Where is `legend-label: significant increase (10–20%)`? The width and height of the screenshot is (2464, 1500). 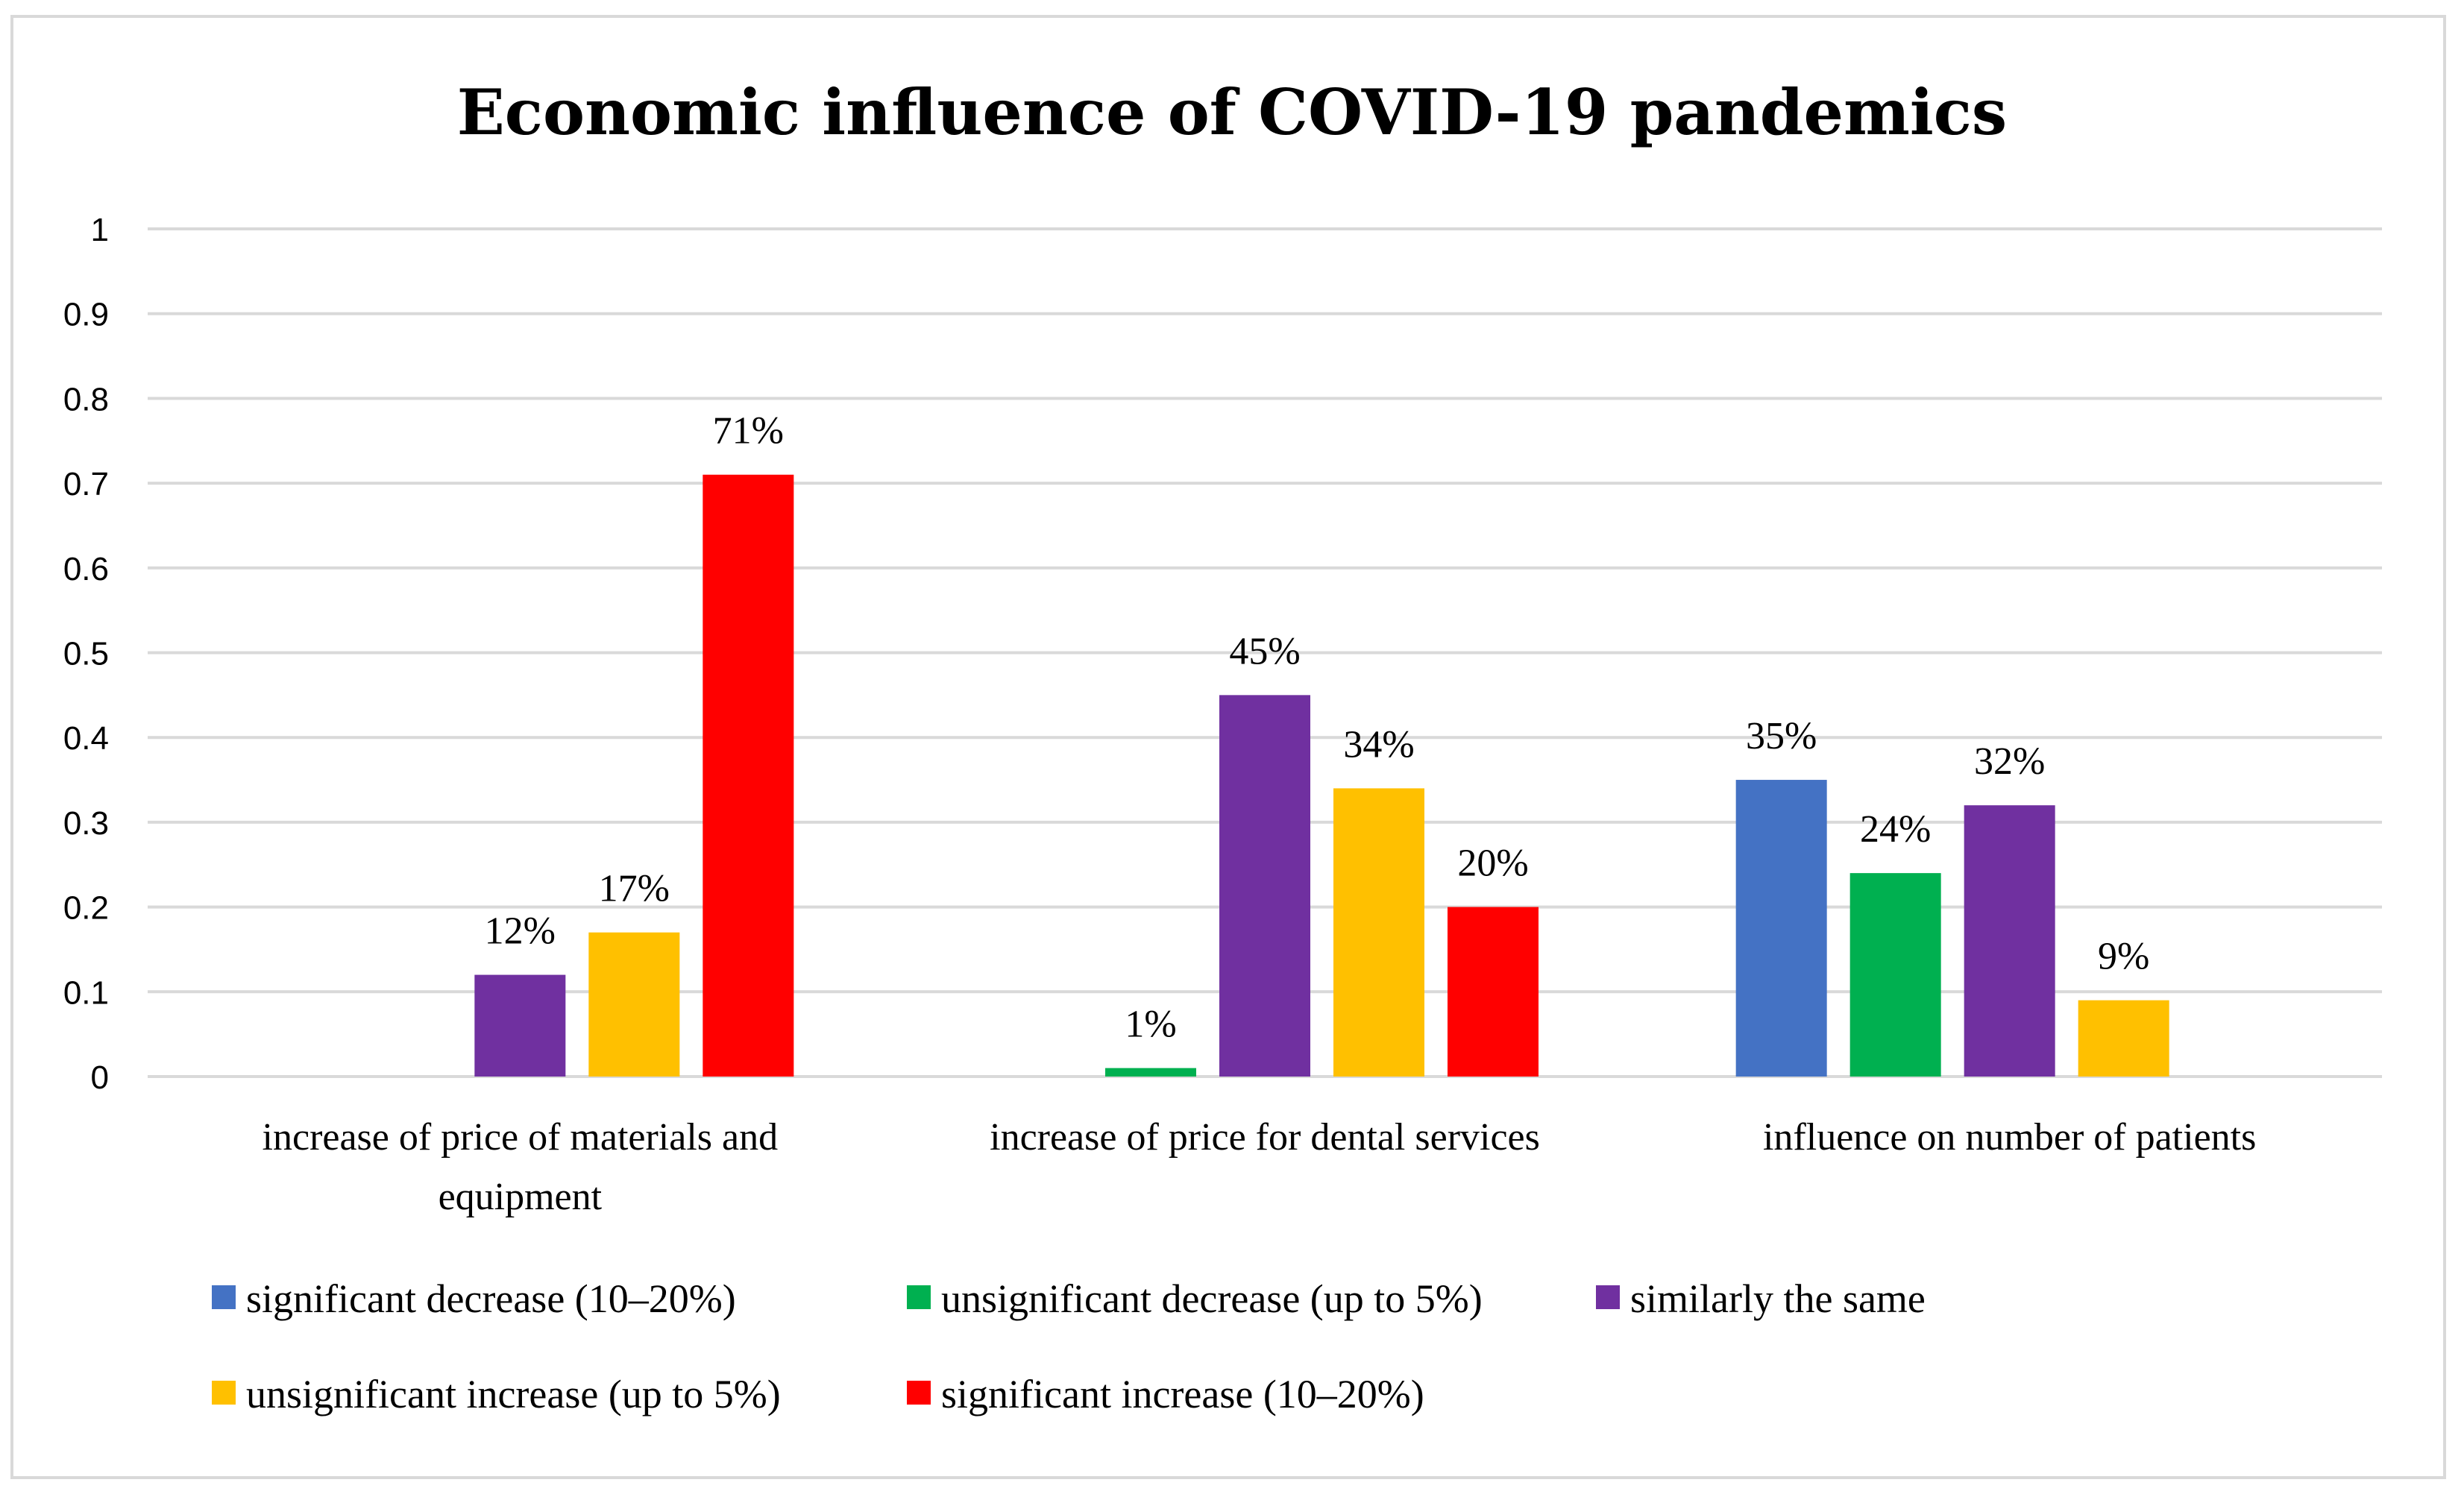 legend-label: significant increase (10–20%) is located at coordinates (1182, 1394).